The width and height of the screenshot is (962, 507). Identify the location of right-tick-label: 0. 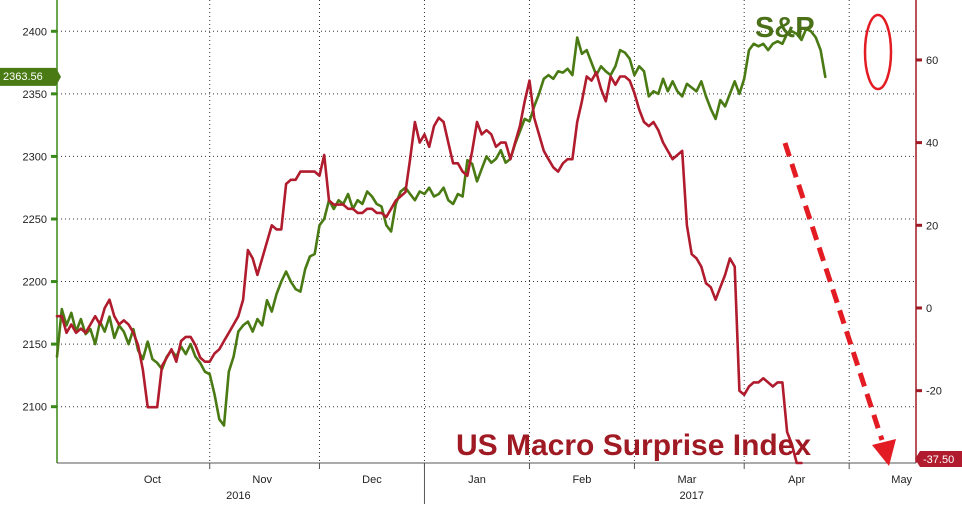
(929, 309).